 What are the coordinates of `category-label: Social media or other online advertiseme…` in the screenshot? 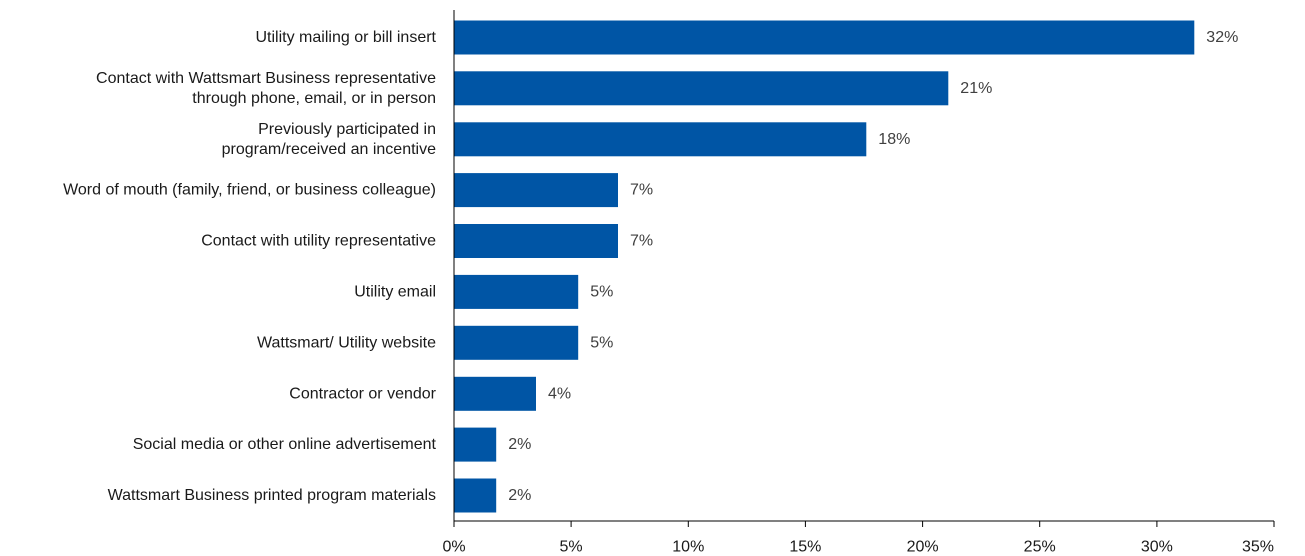 It's located at (285, 444).